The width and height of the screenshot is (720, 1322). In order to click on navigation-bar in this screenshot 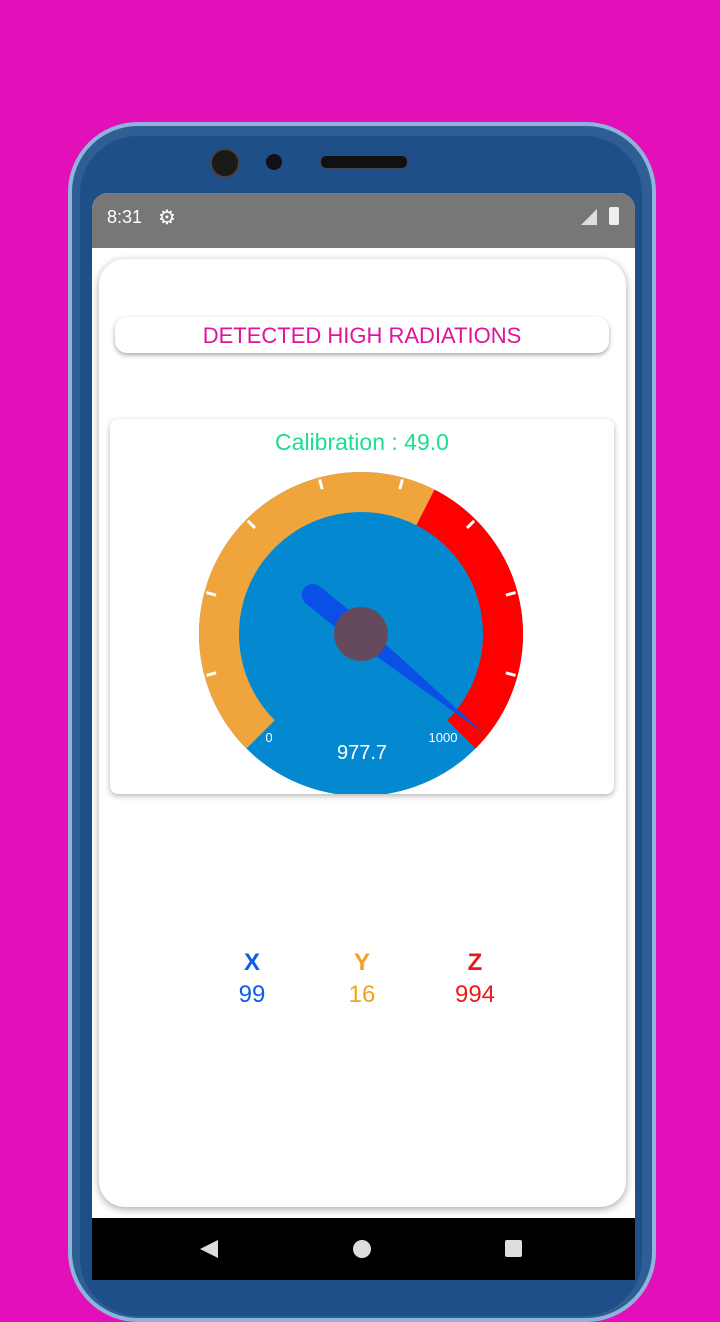, I will do `click(363, 1249)`.